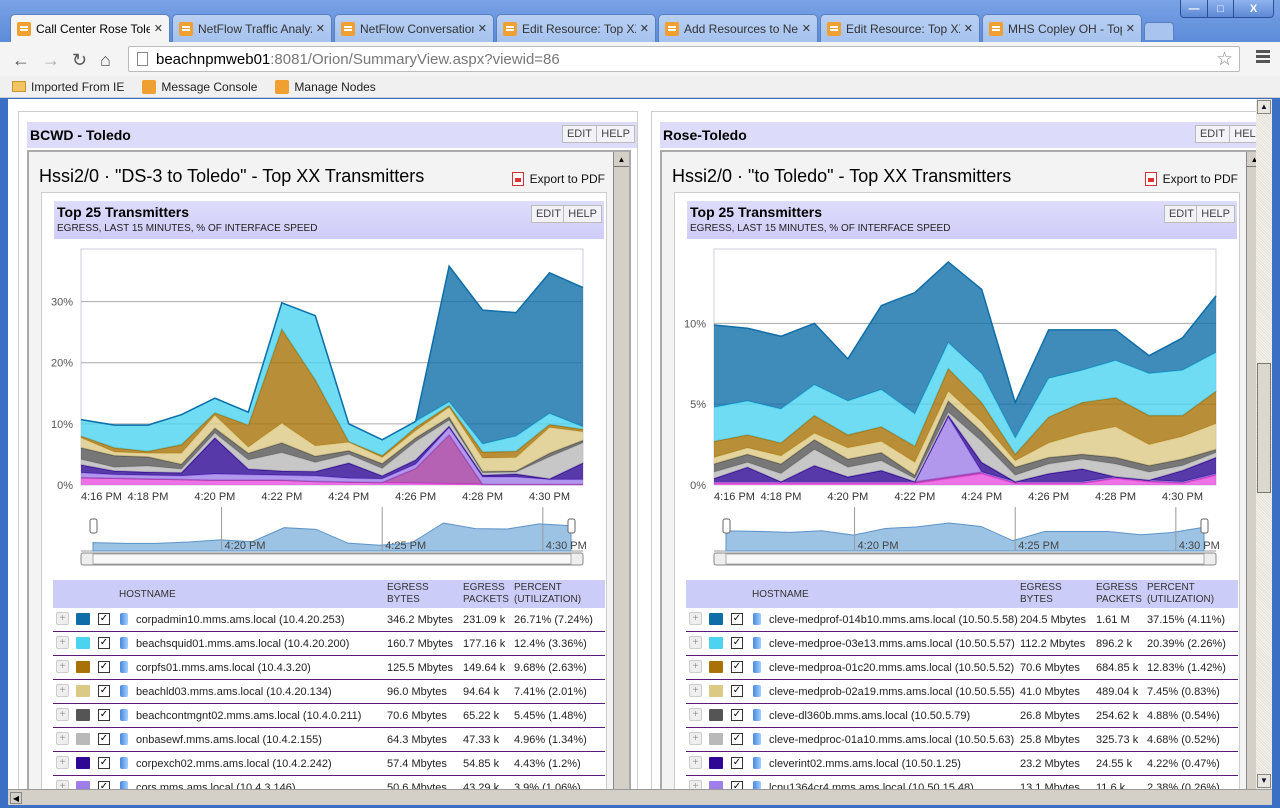 Image resolution: width=1280 pixels, height=808 pixels. I want to click on page-vertical-scrollbar: ▲ ▼, so click(1264, 444).